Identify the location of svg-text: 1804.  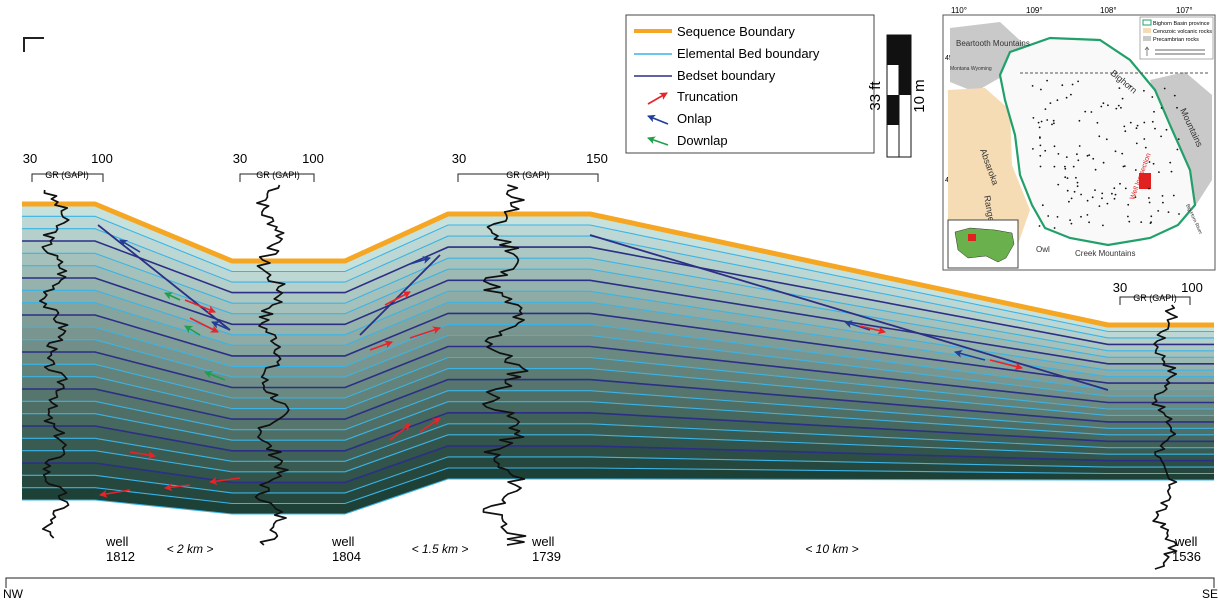
(346, 556).